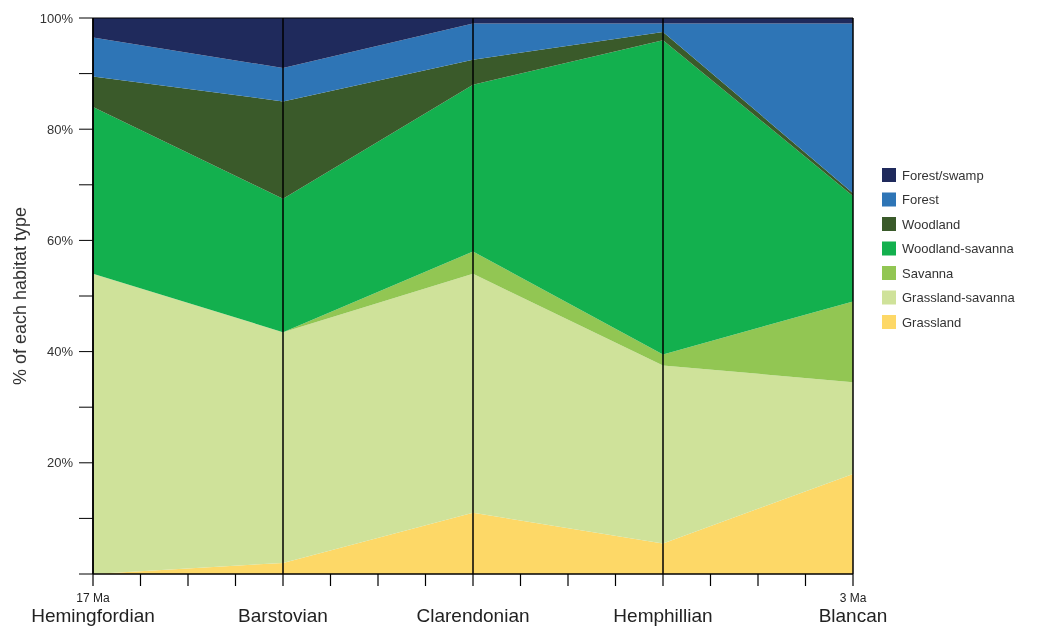  What do you see at coordinates (283, 615) in the screenshot?
I see `x-tick-label: Barstovian` at bounding box center [283, 615].